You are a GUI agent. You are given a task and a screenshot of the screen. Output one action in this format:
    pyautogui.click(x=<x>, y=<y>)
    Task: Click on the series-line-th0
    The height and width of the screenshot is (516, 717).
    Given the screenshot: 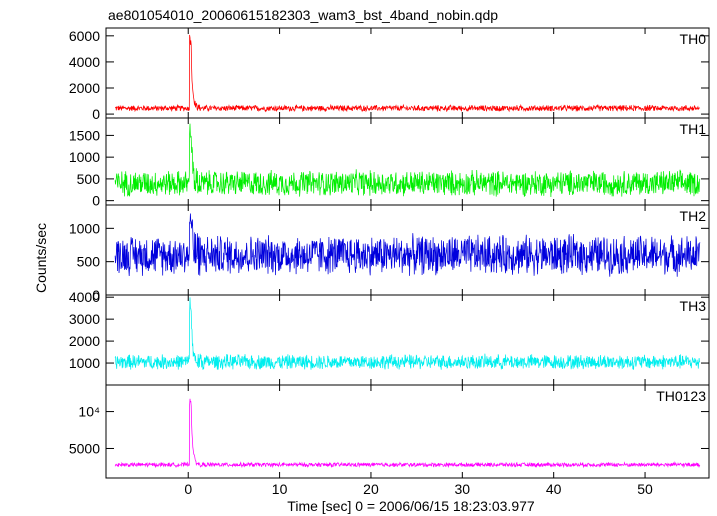 What is the action you would take?
    pyautogui.click(x=407, y=73)
    